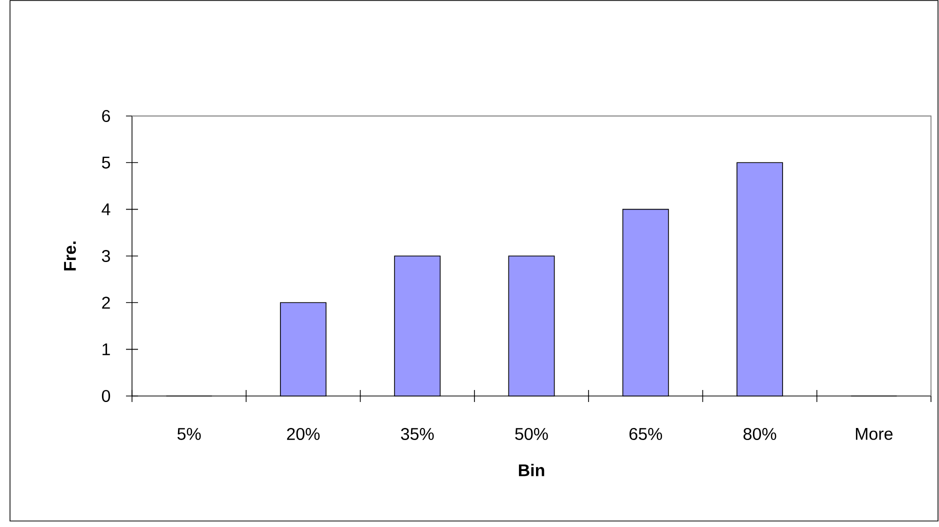  What do you see at coordinates (303, 434) in the screenshot?
I see `x-tick-label: 20%` at bounding box center [303, 434].